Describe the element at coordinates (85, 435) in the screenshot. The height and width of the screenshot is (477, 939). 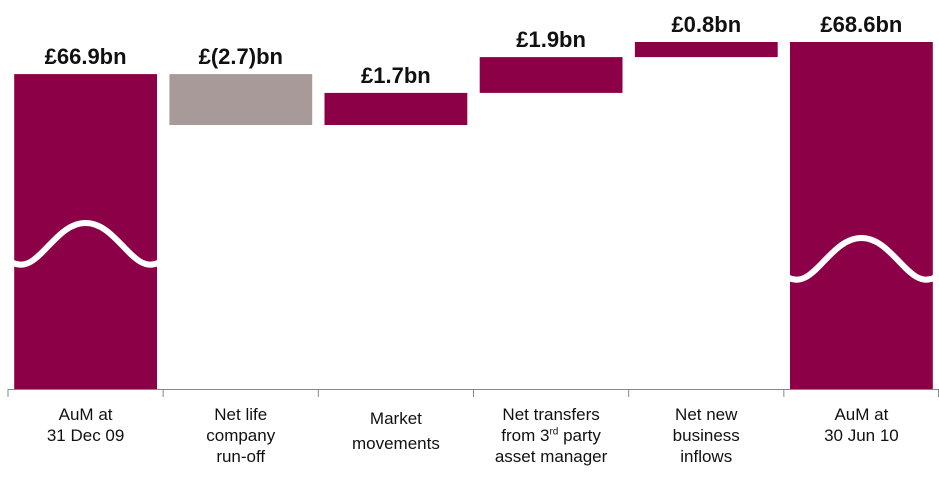
I see `category-label-line: 31 Dec 09` at that location.